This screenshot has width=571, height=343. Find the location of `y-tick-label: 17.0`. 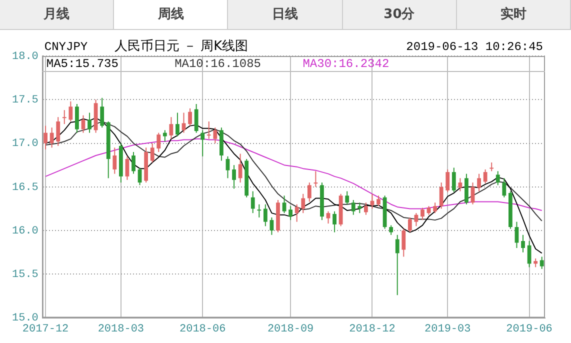

y-tick-label: 17.0 is located at coordinates (25, 144).